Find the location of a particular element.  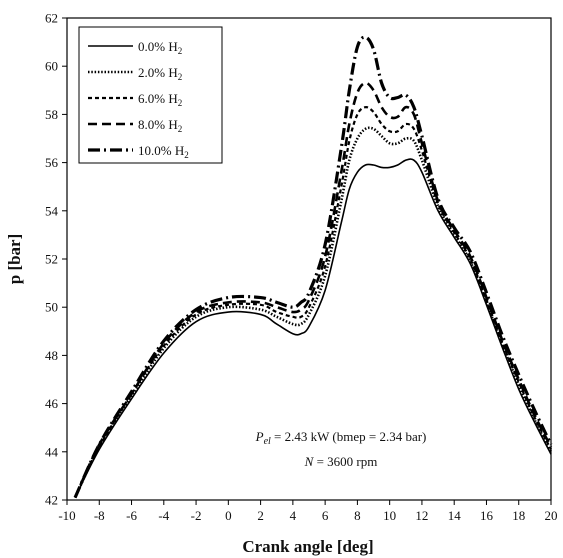

x-tick-label: 0 is located at coordinates (228, 515).